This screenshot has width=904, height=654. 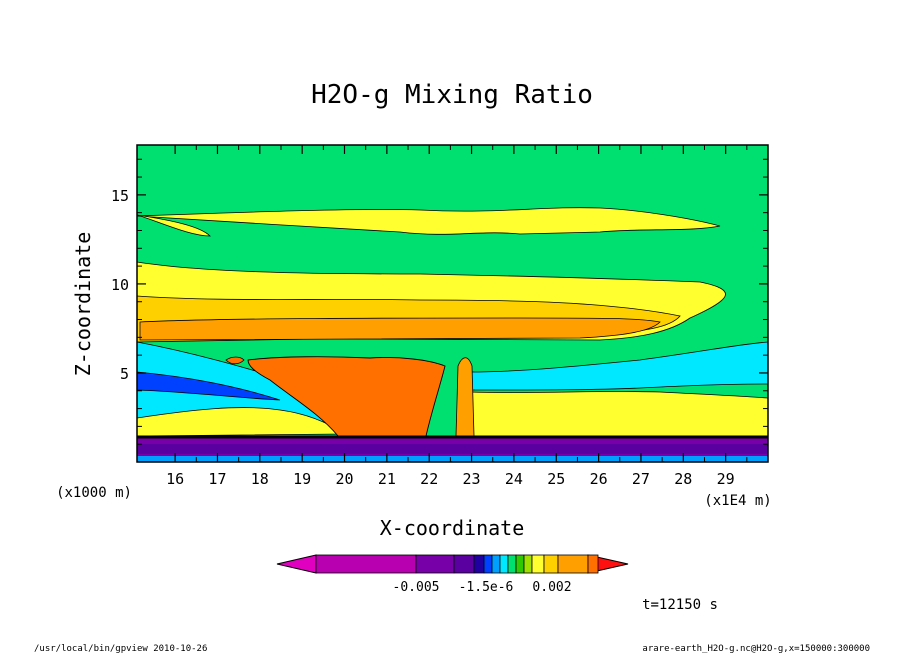 What do you see at coordinates (551, 587) in the screenshot?
I see `colorbar-label: 0.002` at bounding box center [551, 587].